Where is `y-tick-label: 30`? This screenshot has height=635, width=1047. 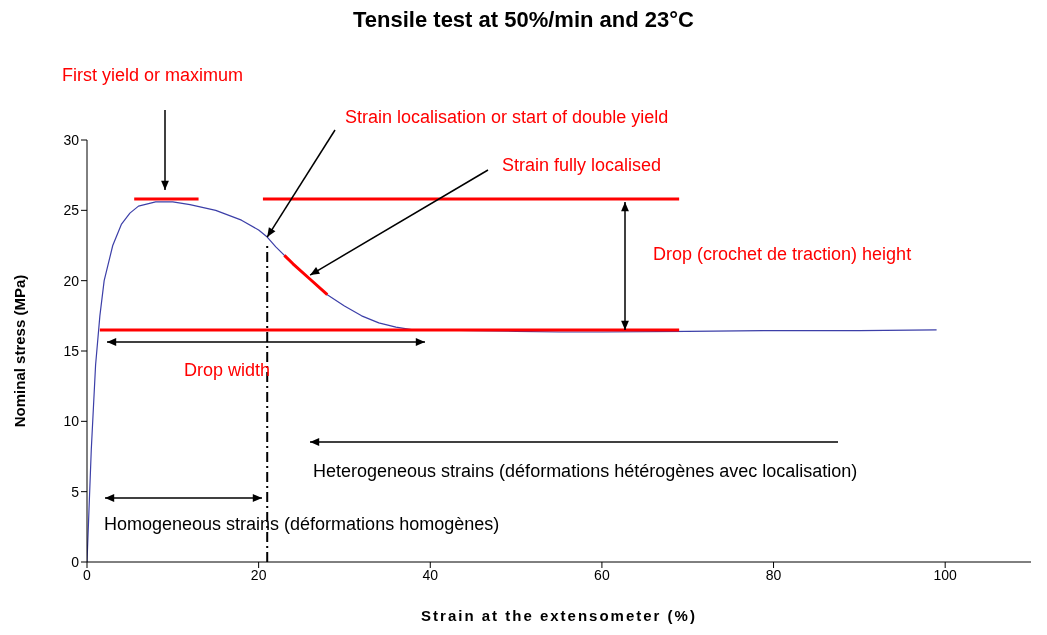 y-tick-label: 30 is located at coordinates (71, 139).